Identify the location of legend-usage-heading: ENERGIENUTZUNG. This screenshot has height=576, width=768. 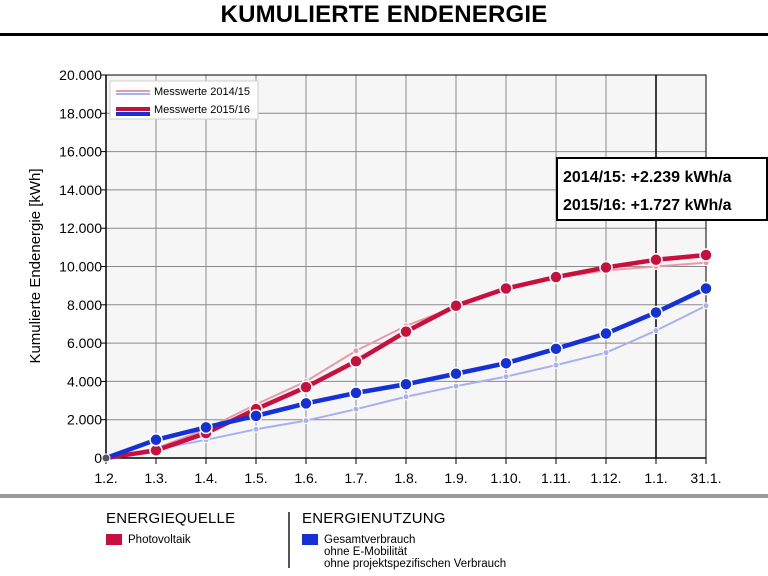
(374, 518).